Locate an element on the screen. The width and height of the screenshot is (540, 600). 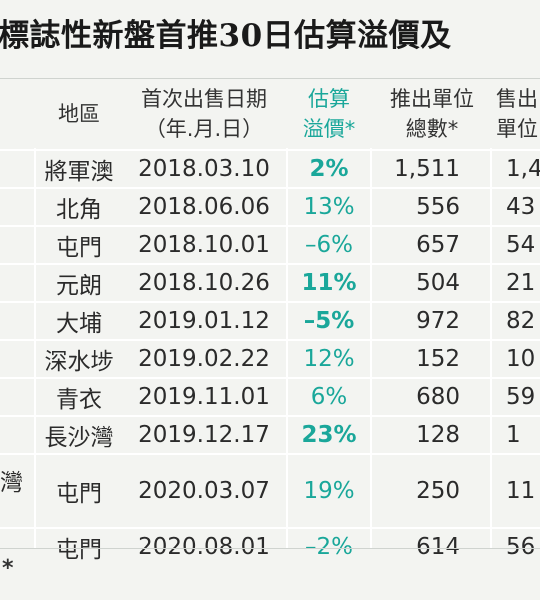
row-date: 2018.10.01 is located at coordinates (204, 245).